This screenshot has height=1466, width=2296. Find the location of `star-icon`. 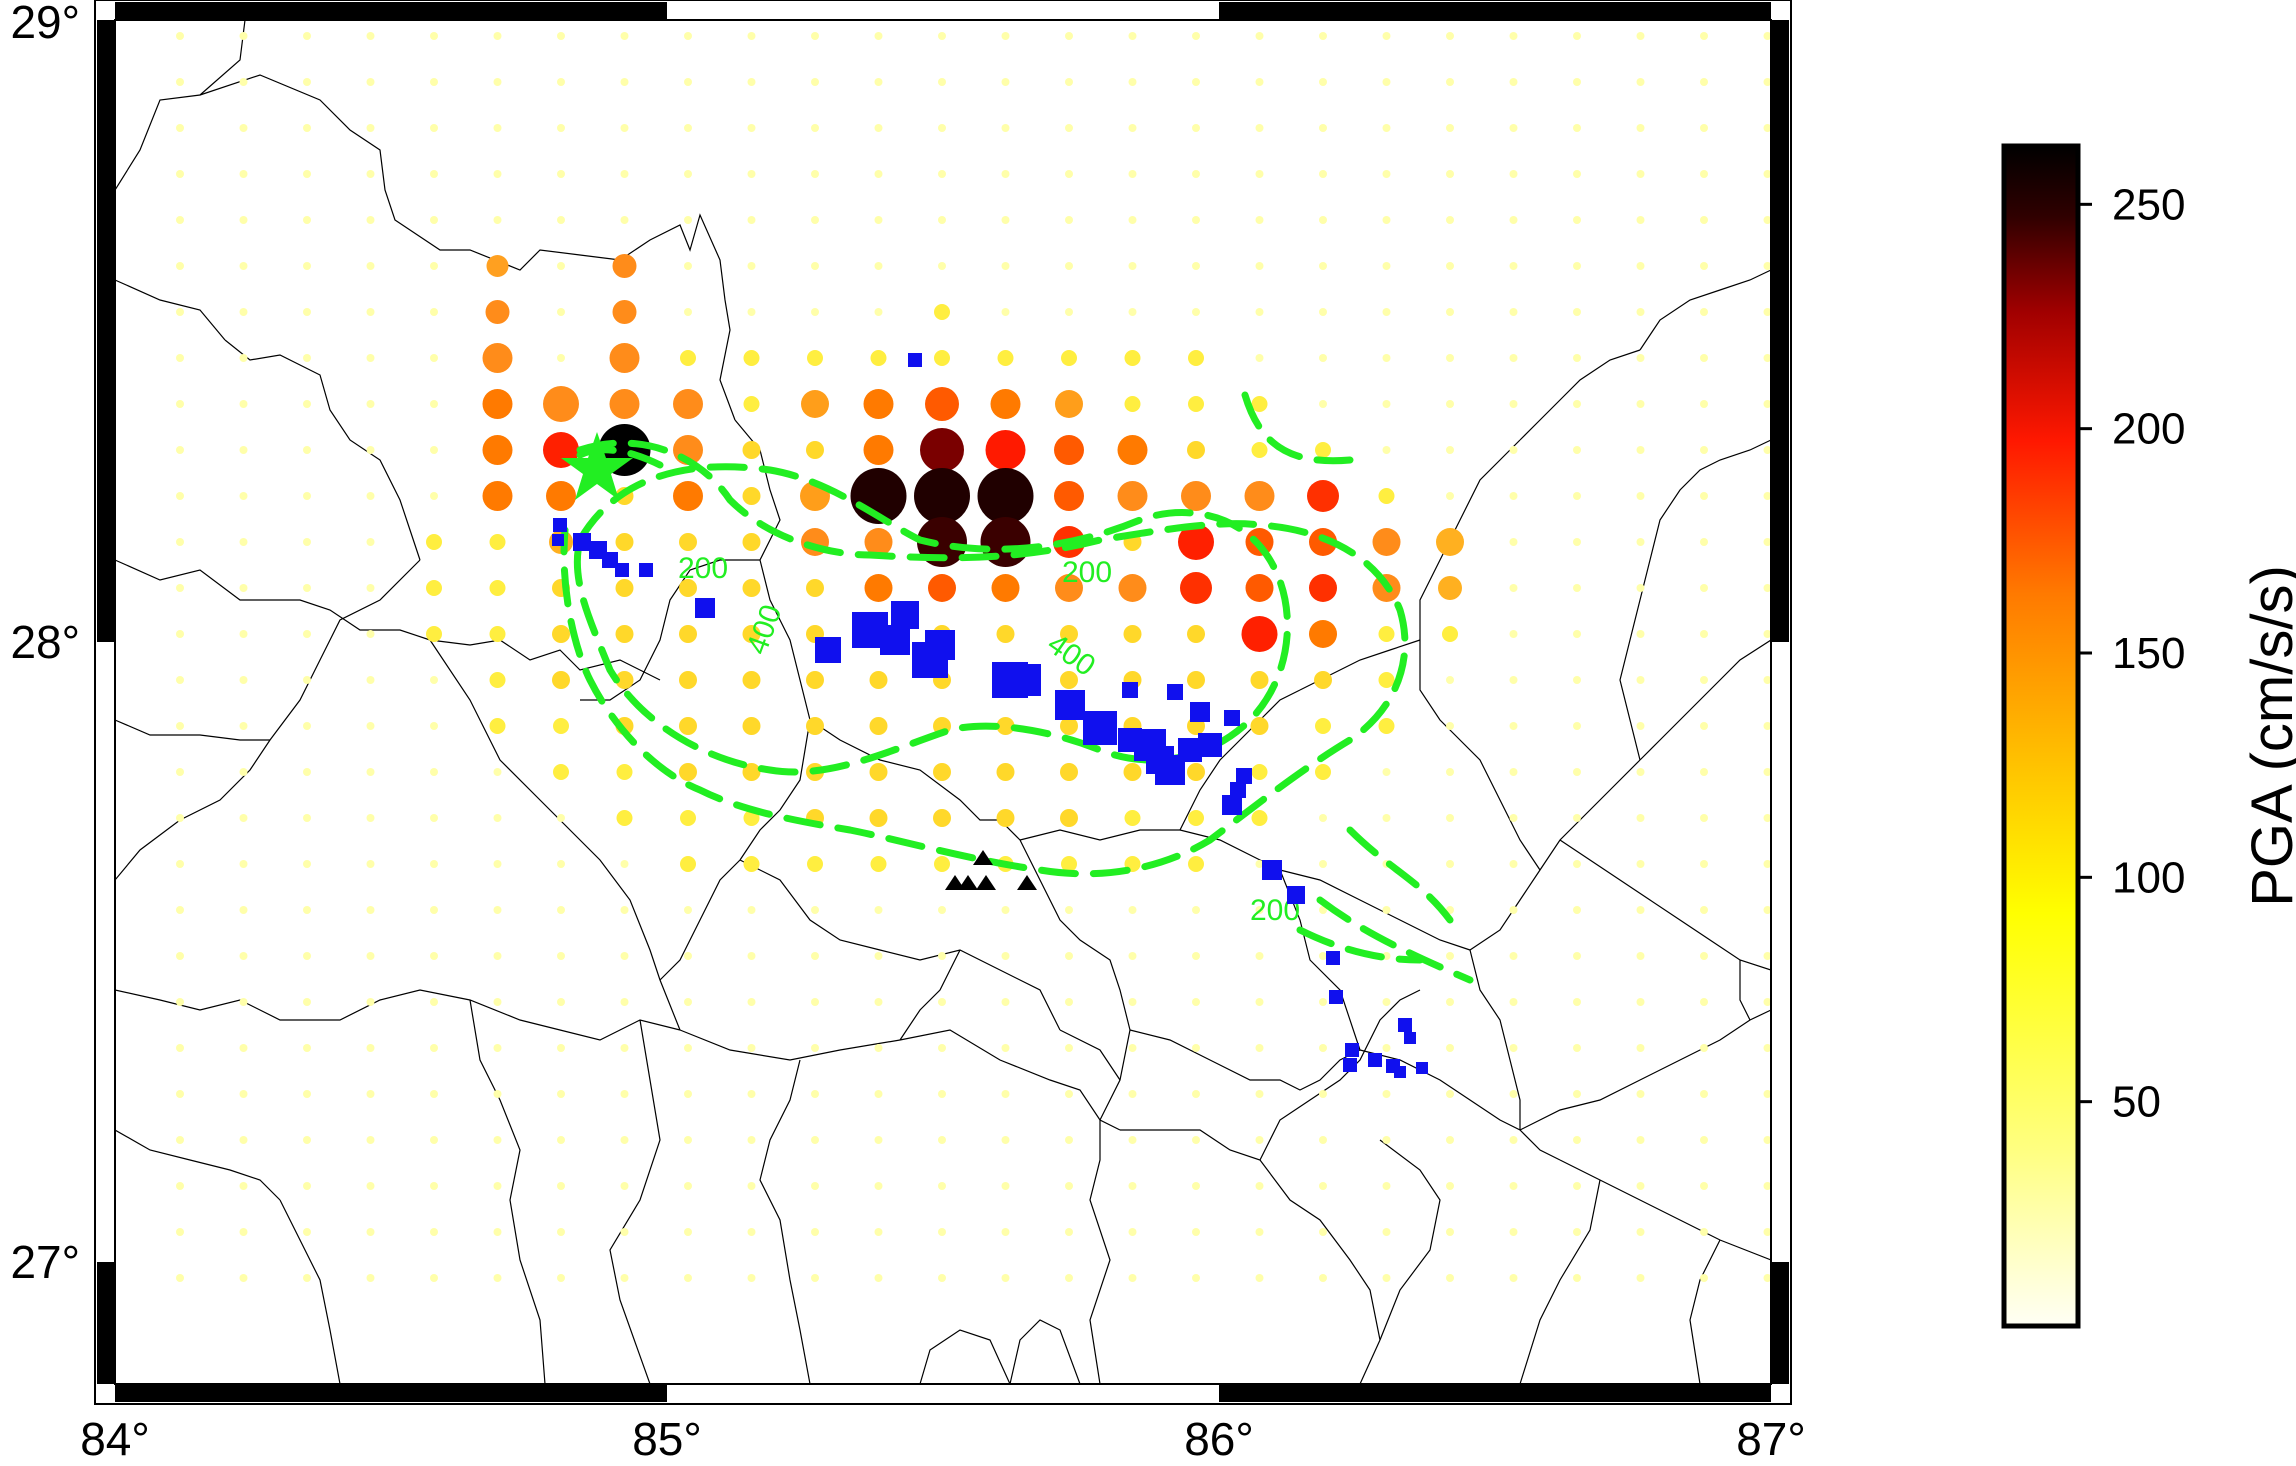

star-icon is located at coordinates (597, 466).